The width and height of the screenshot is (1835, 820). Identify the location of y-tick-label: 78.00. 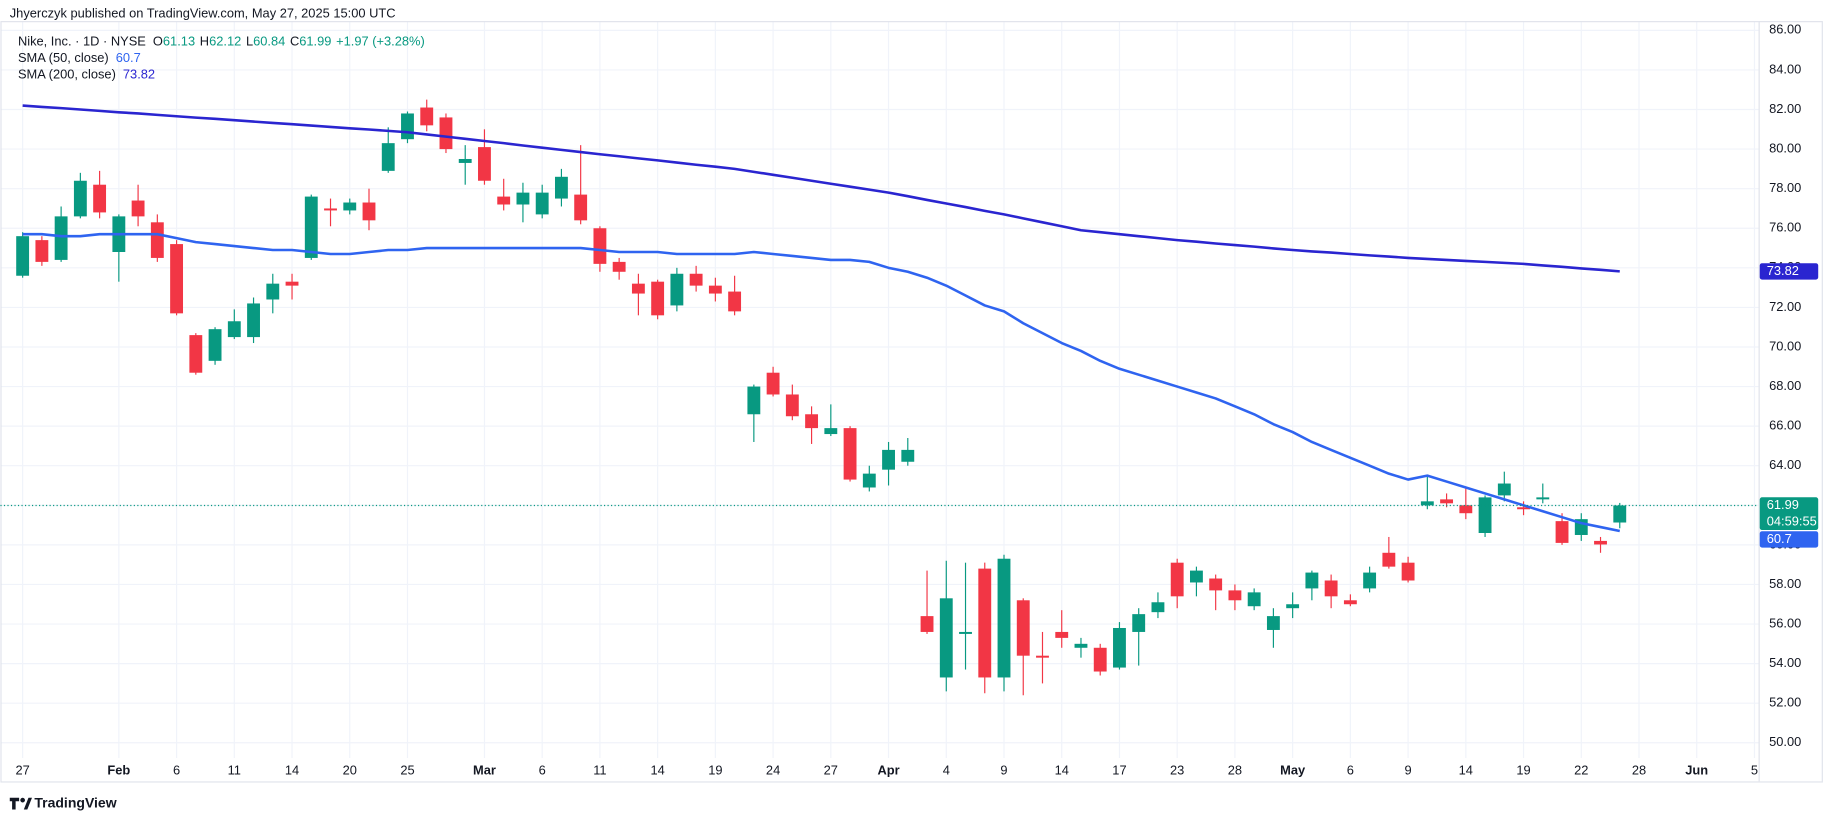
(1785, 187).